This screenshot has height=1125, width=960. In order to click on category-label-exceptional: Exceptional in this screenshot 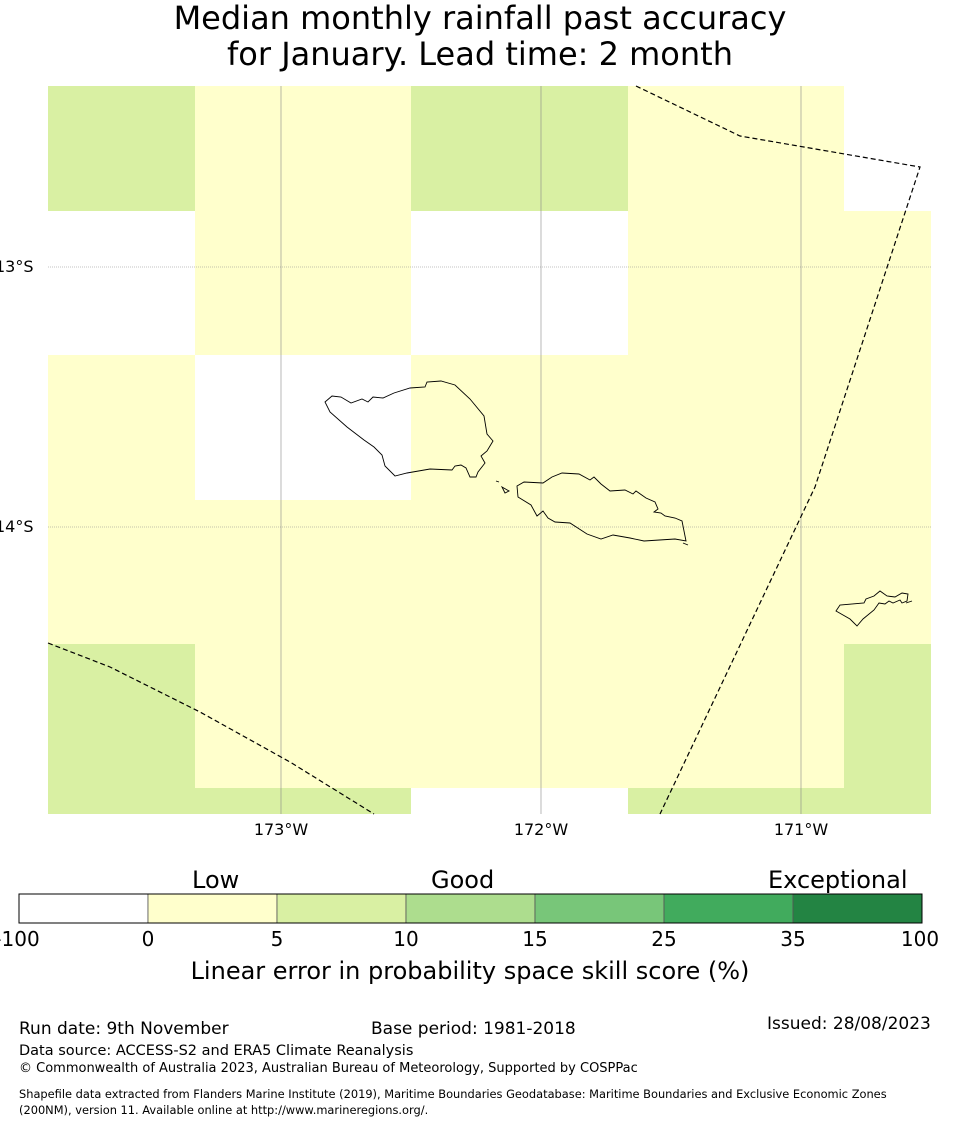, I will do `click(838, 880)`.